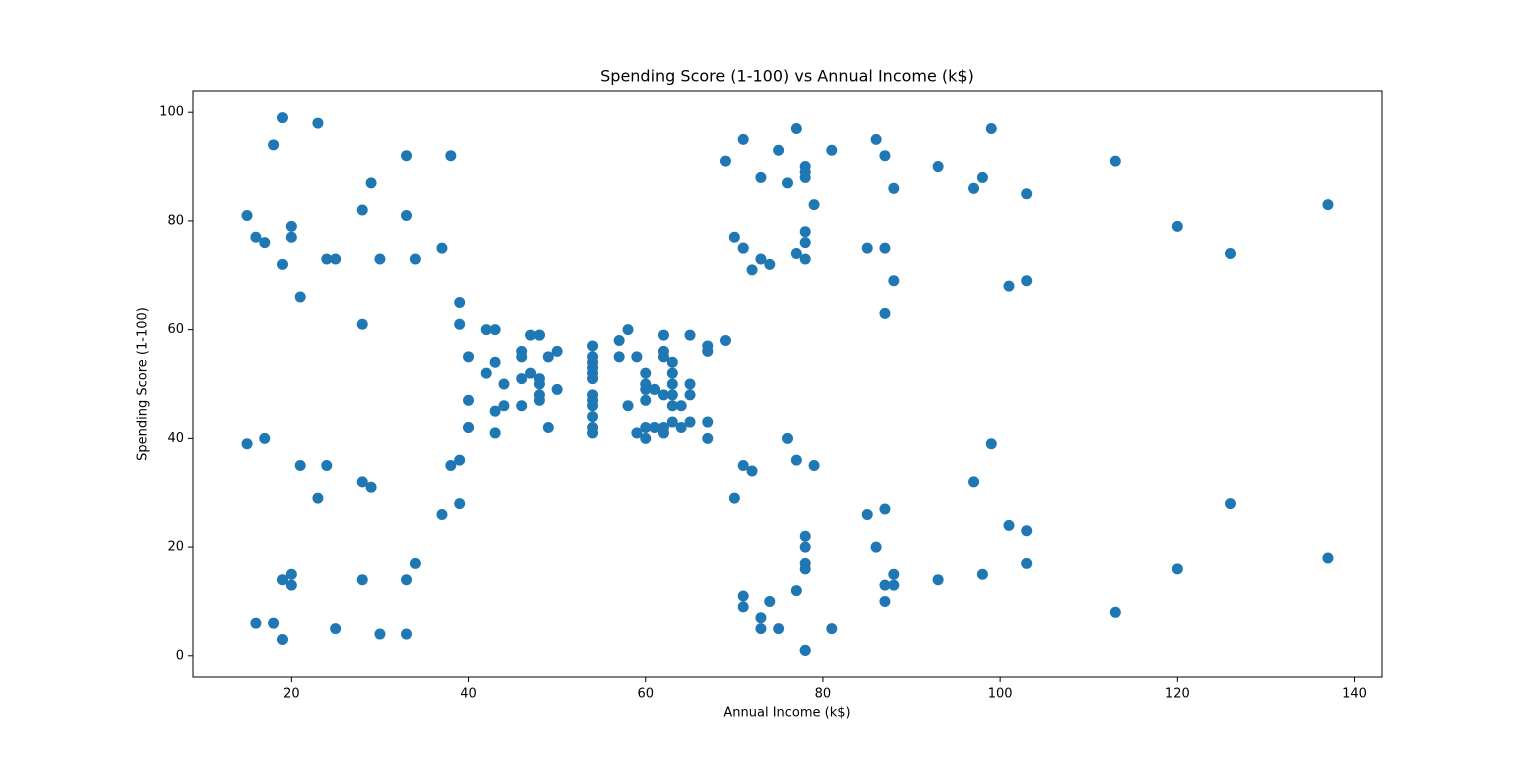  Describe the element at coordinates (175, 547) in the screenshot. I see `y-tick-label: 20` at that location.